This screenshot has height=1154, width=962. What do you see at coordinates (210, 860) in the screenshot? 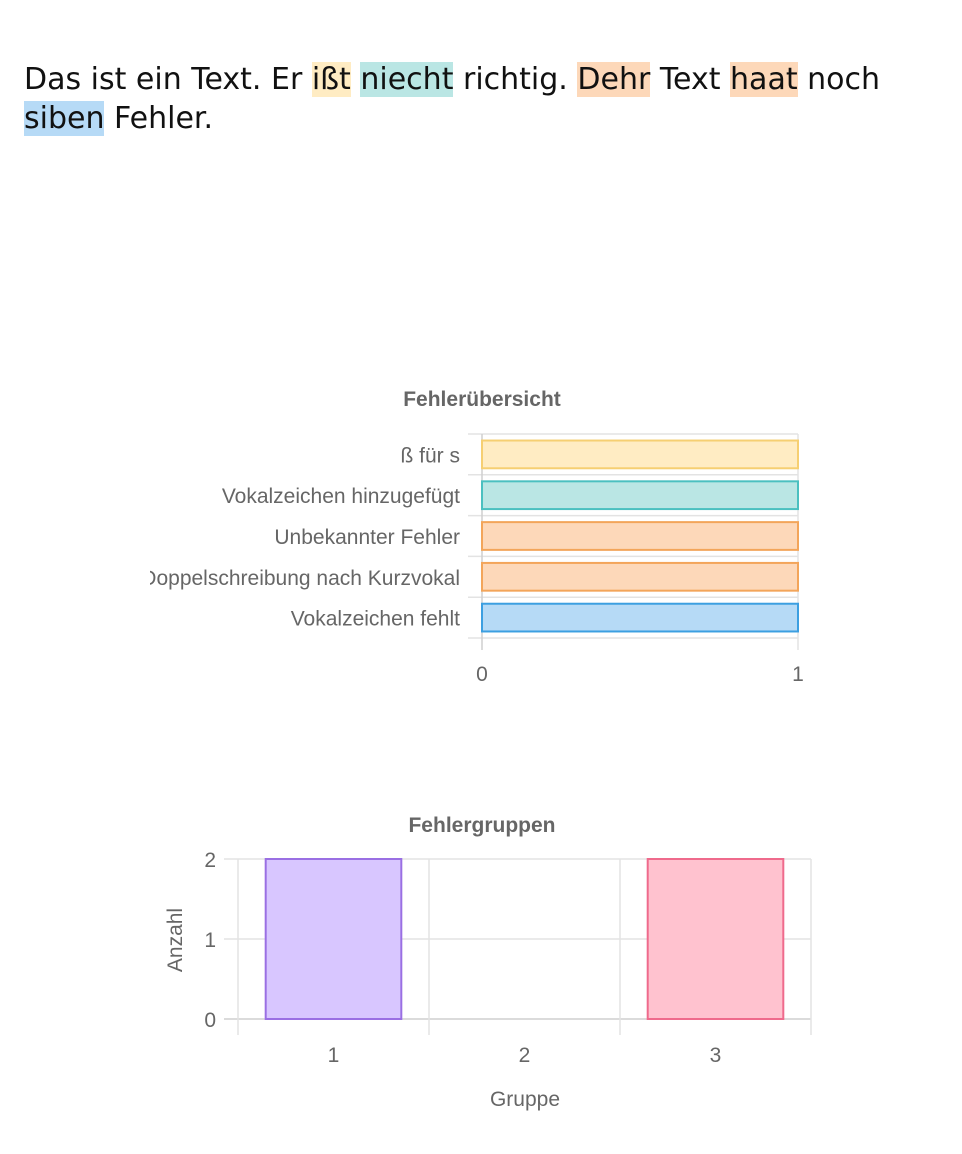
I see `y-tick-label: 2` at bounding box center [210, 860].